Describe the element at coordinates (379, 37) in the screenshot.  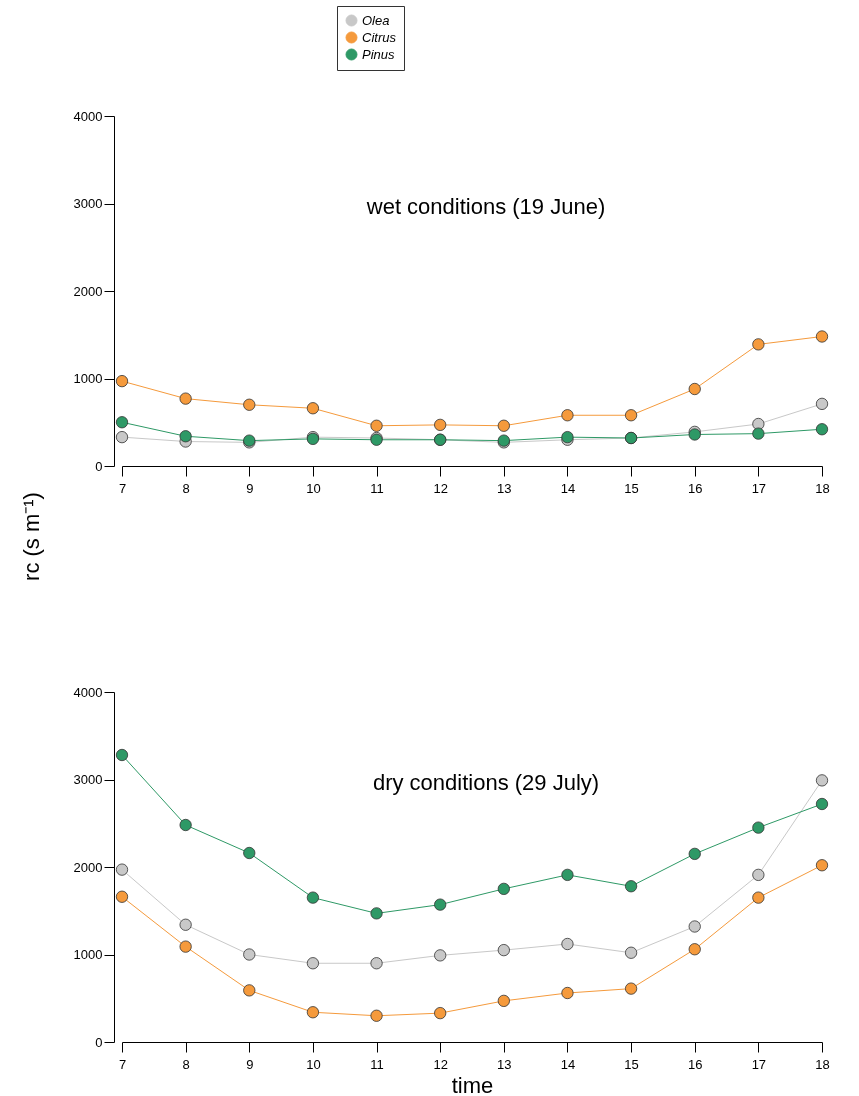
I see `legend-label: Citrus` at that location.